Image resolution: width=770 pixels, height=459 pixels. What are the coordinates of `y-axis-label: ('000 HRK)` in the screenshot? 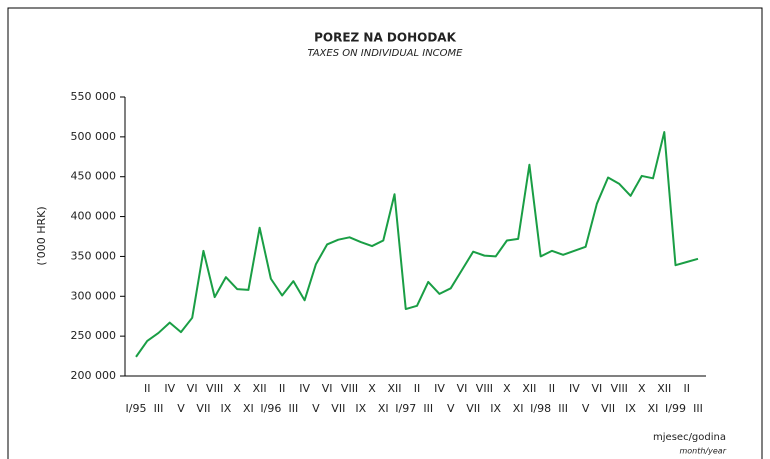 It's located at (41, 235).